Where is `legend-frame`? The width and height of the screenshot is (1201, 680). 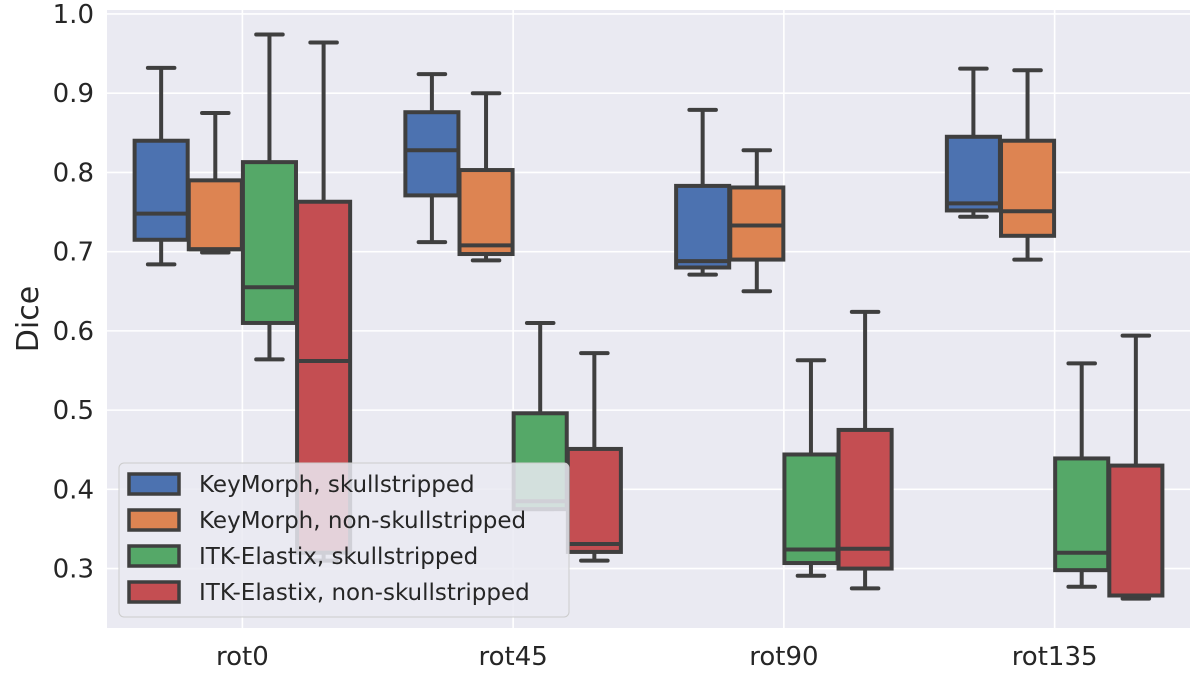 legend-frame is located at coordinates (344, 540).